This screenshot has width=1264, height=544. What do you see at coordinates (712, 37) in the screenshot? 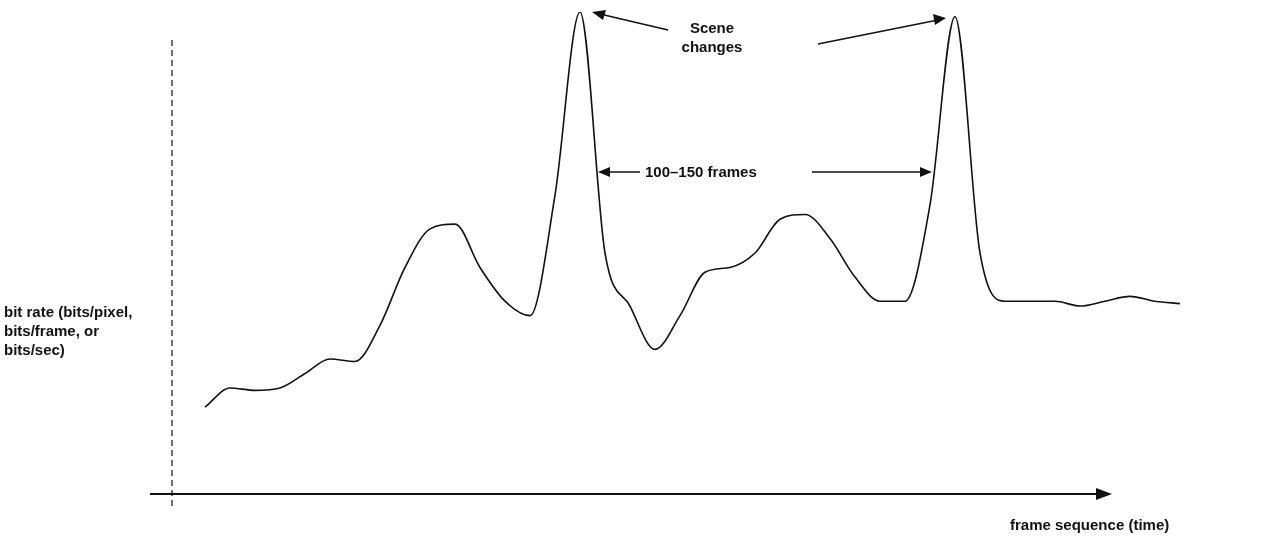
I see `annotation: Scene changes` at bounding box center [712, 37].